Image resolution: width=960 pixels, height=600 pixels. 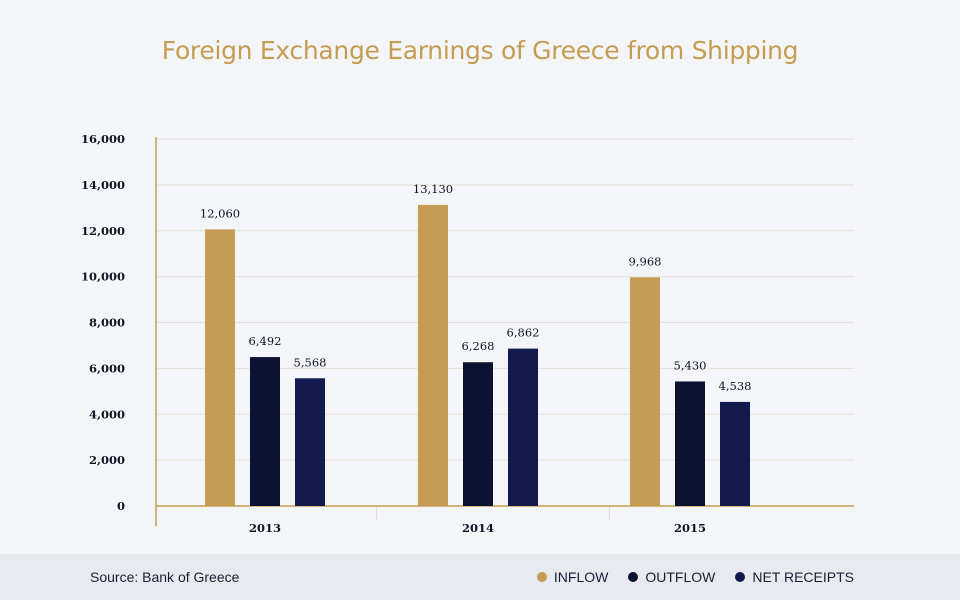 I want to click on x-tick-label: 2014, so click(x=478, y=528).